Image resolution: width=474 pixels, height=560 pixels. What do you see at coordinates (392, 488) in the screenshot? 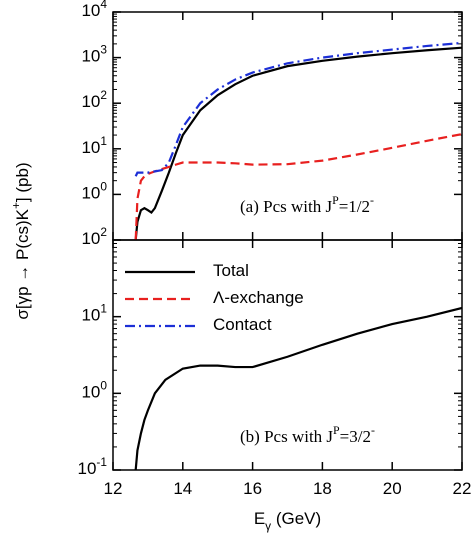
I see `x-tick-label: 20` at bounding box center [392, 488].